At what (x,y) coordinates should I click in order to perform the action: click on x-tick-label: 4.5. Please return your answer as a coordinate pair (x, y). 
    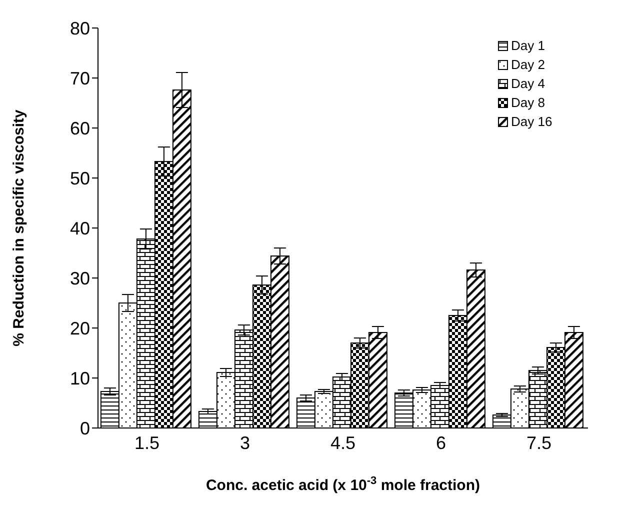
    Looking at the image, I should click on (343, 442).